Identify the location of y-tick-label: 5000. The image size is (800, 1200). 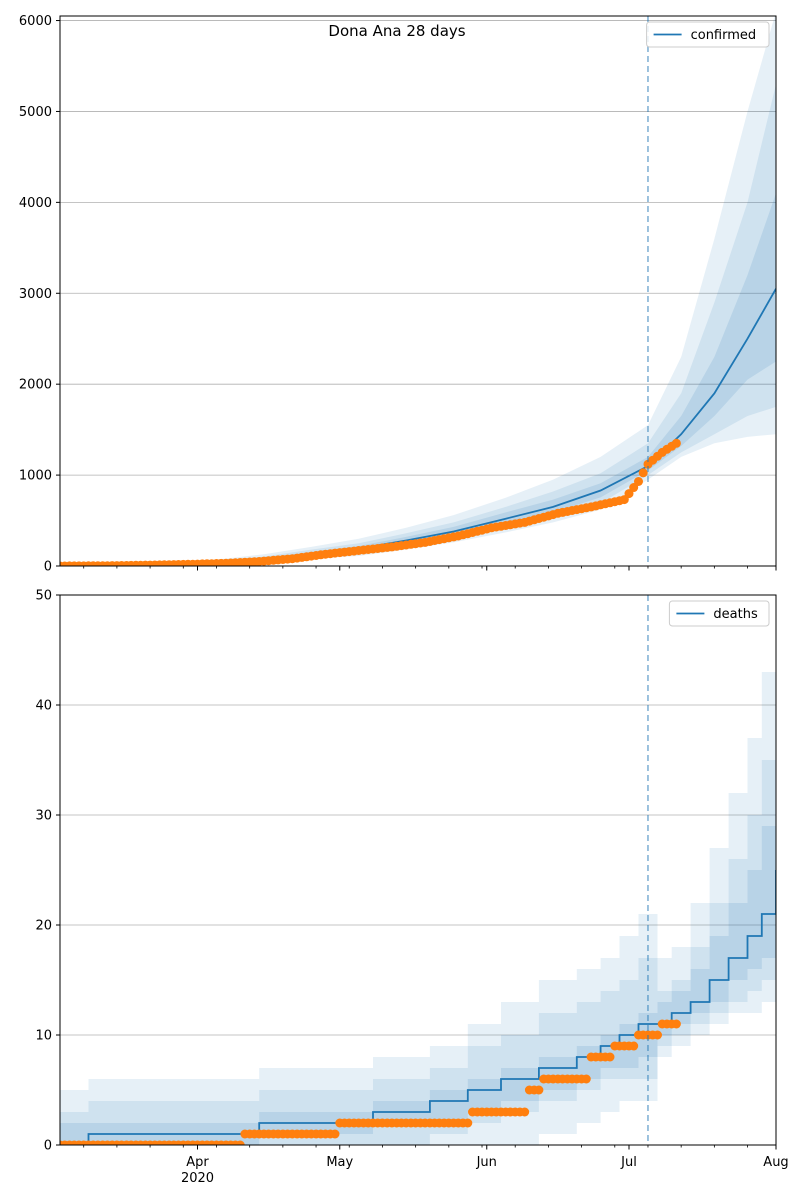
(35, 112).